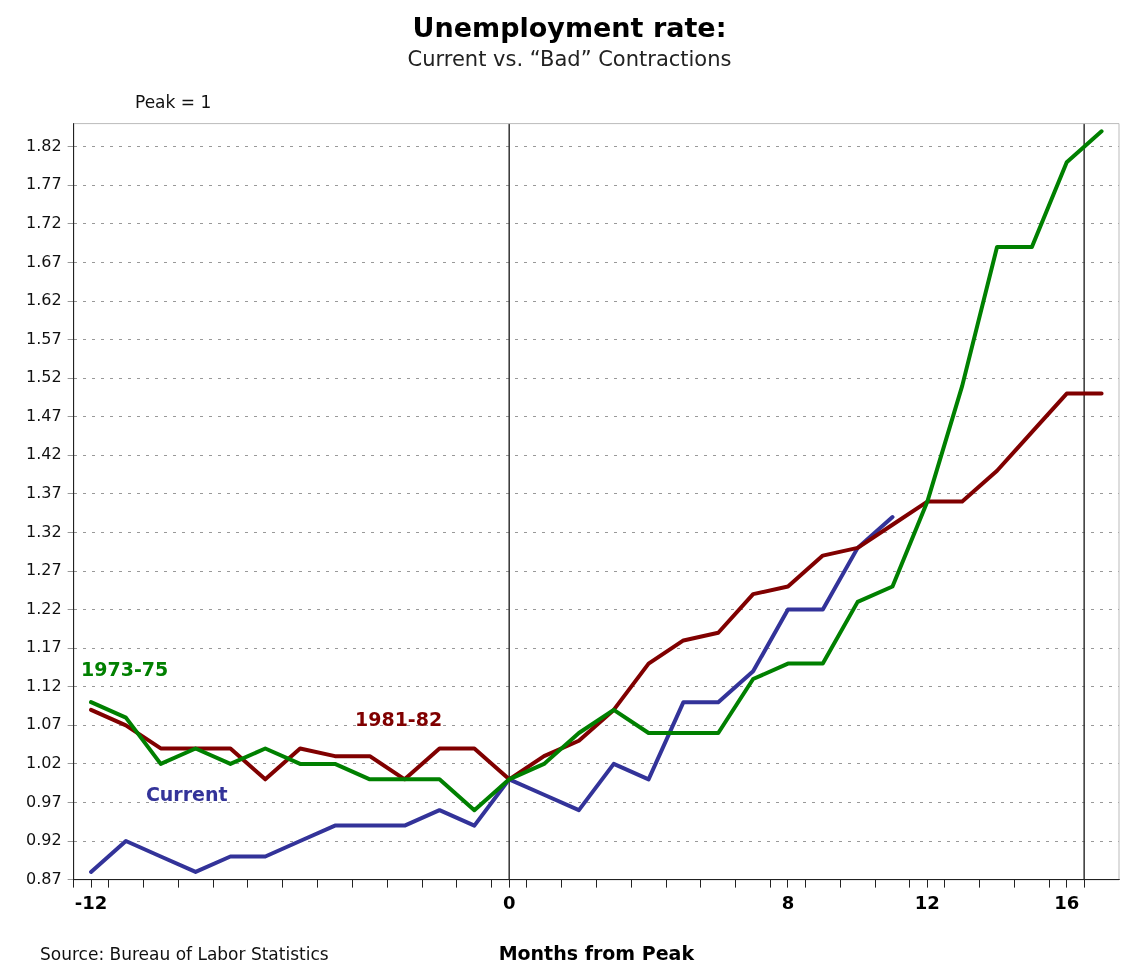 The width and height of the screenshot is (1127, 976). Describe the element at coordinates (44, 724) in the screenshot. I see `y-tick-label: 1.07` at that location.